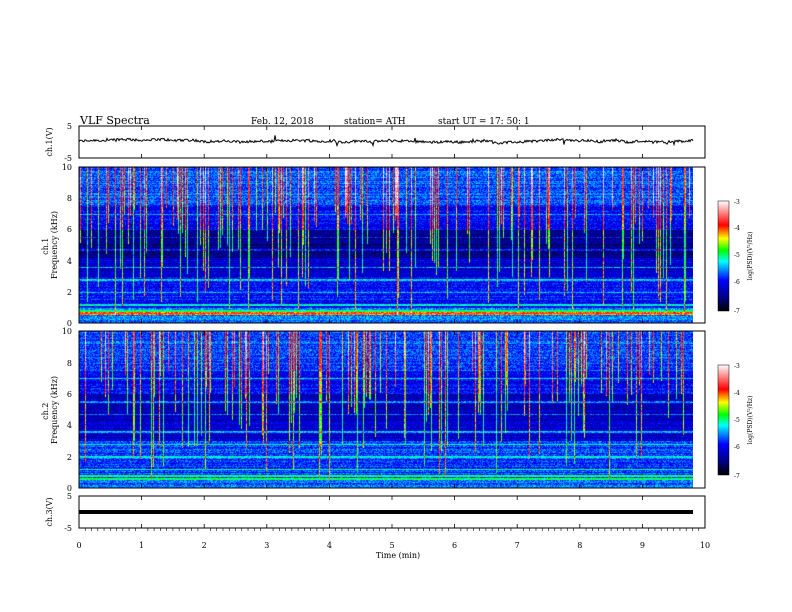 The height and width of the screenshot is (612, 792). Describe the element at coordinates (45, 246) in the screenshot. I see `ch1-ylabel-line1: ch.1` at that location.